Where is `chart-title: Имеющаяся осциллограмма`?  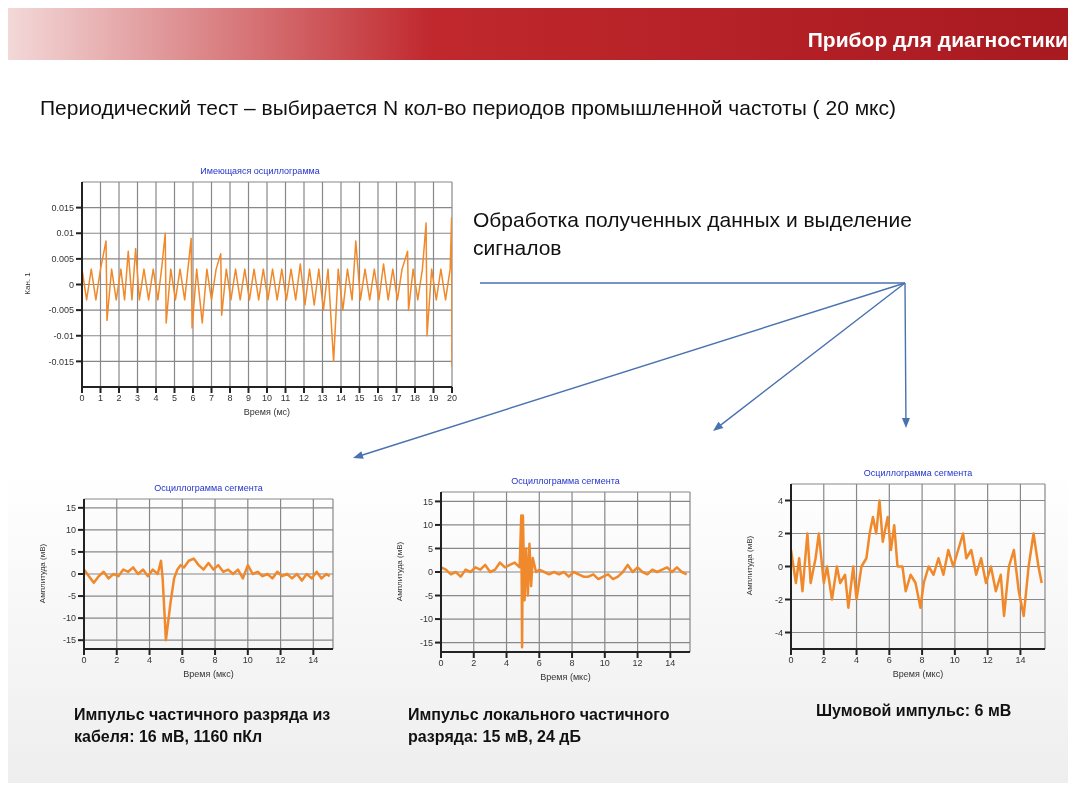 chart-title: Имеющаяся осциллограмма is located at coordinates (260, 172).